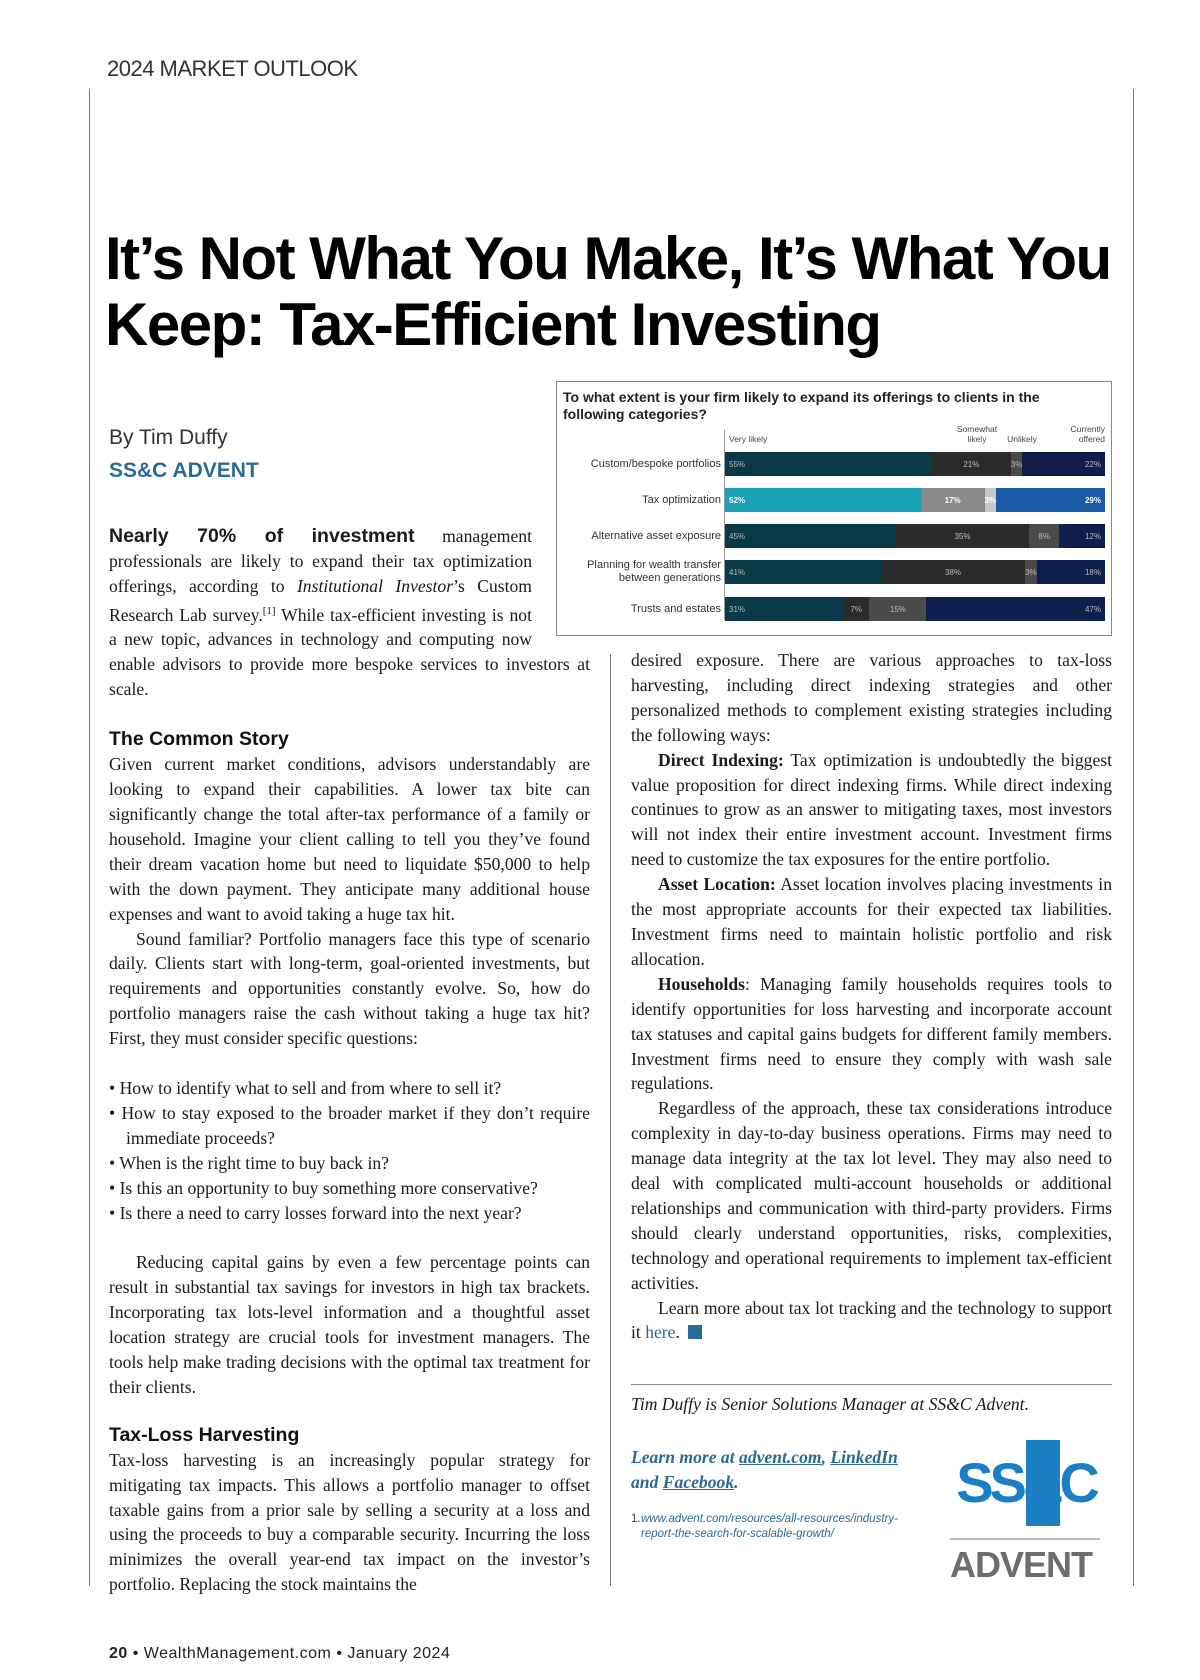  Describe the element at coordinates (199, 739) in the screenshot. I see `heading-common-story: The Common Story` at that location.